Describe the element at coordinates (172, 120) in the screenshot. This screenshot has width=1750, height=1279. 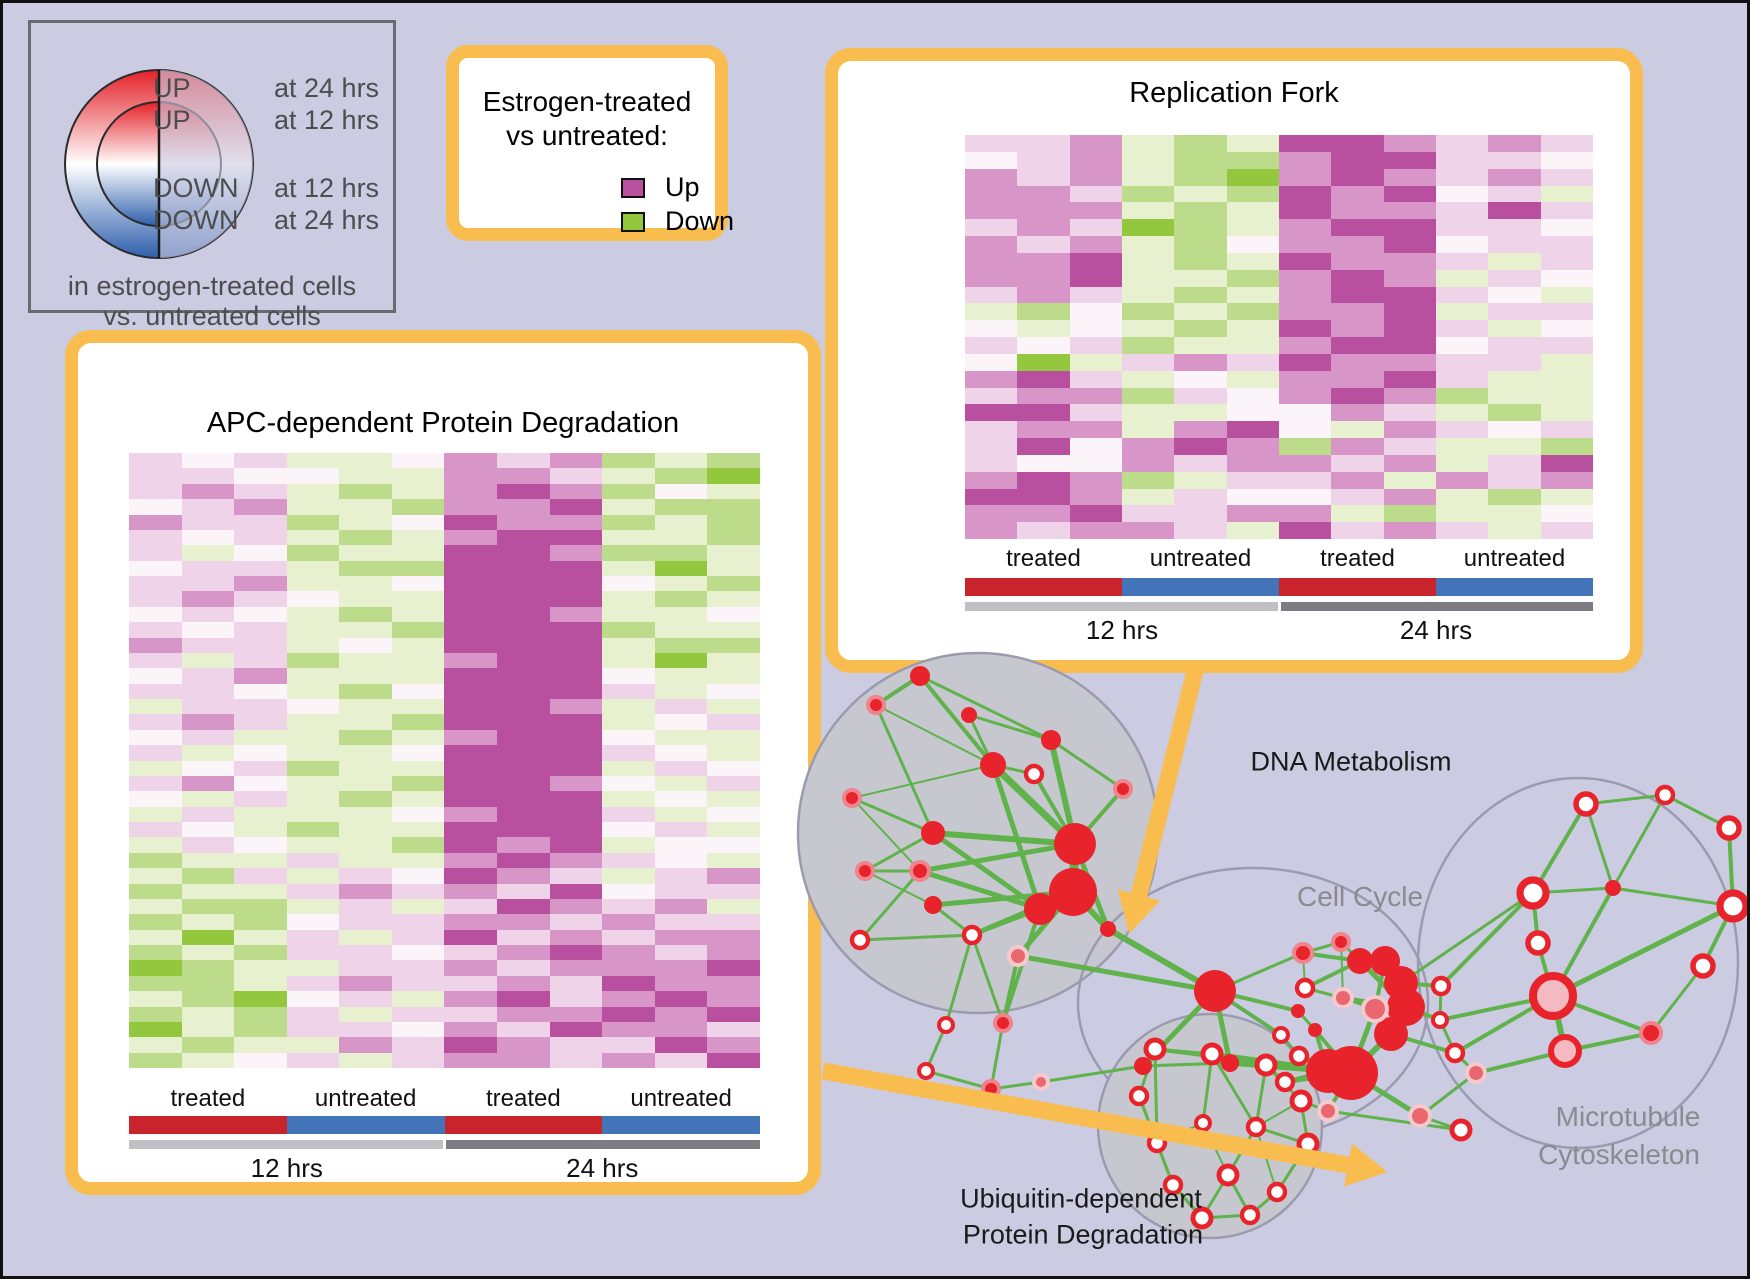
I see `direction-label: UP` at that location.